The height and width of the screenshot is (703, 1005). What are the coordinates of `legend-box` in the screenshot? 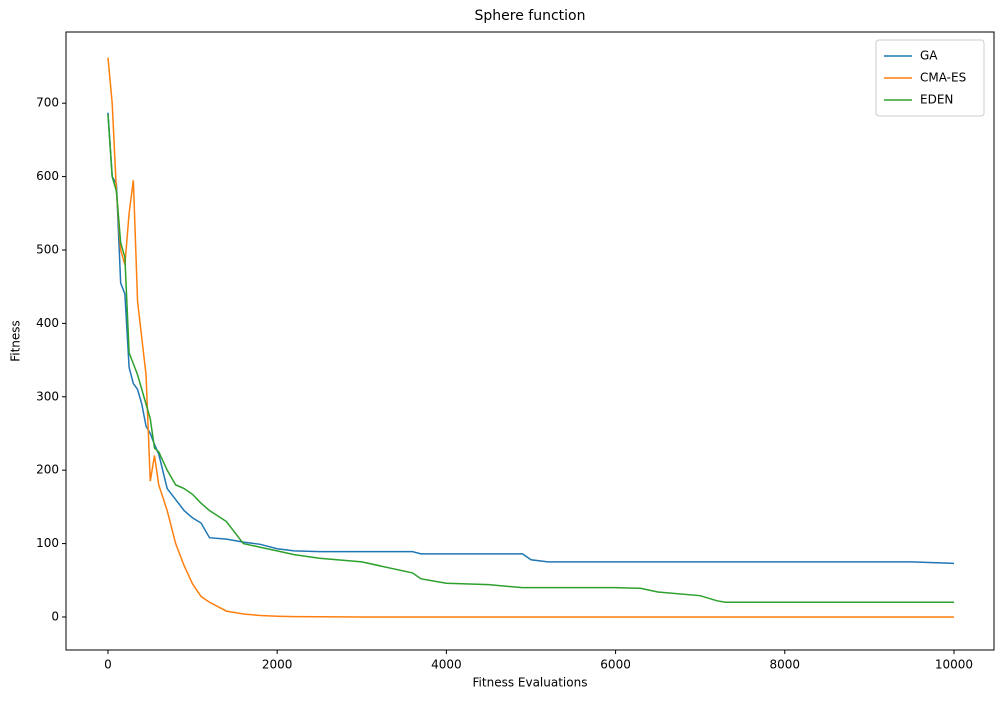 It's located at (930, 78).